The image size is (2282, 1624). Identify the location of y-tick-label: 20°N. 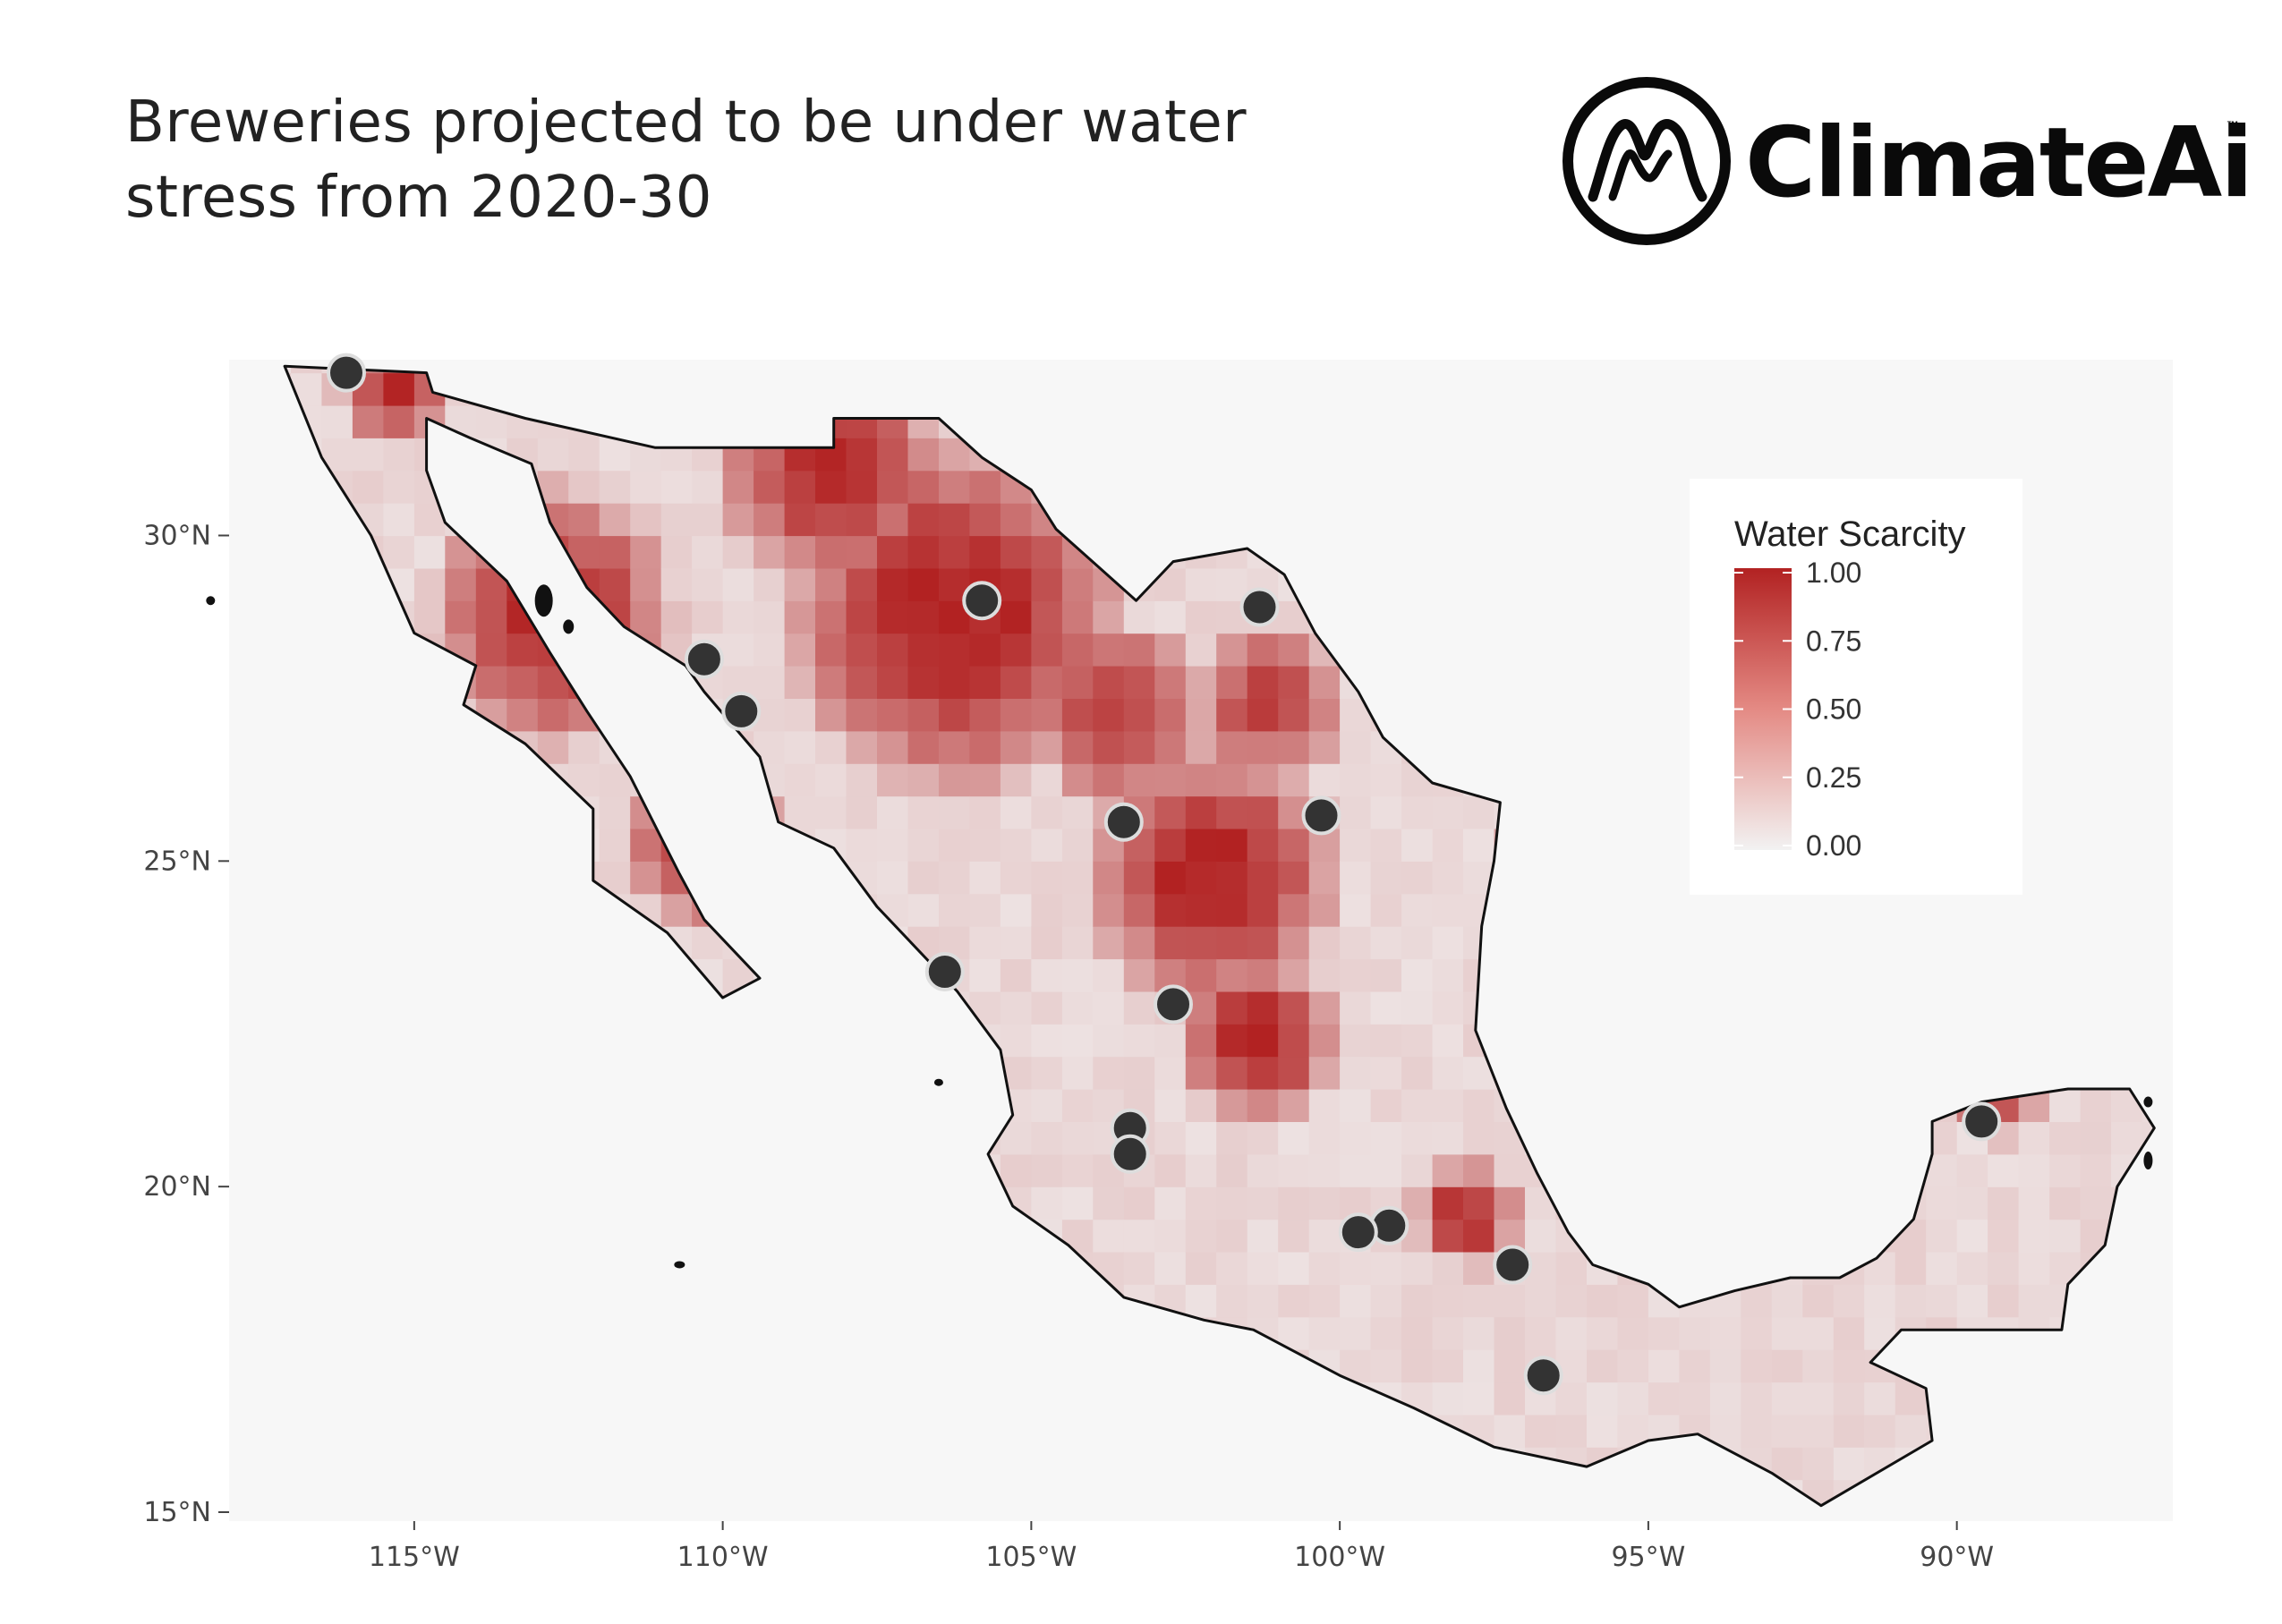
(177, 1187).